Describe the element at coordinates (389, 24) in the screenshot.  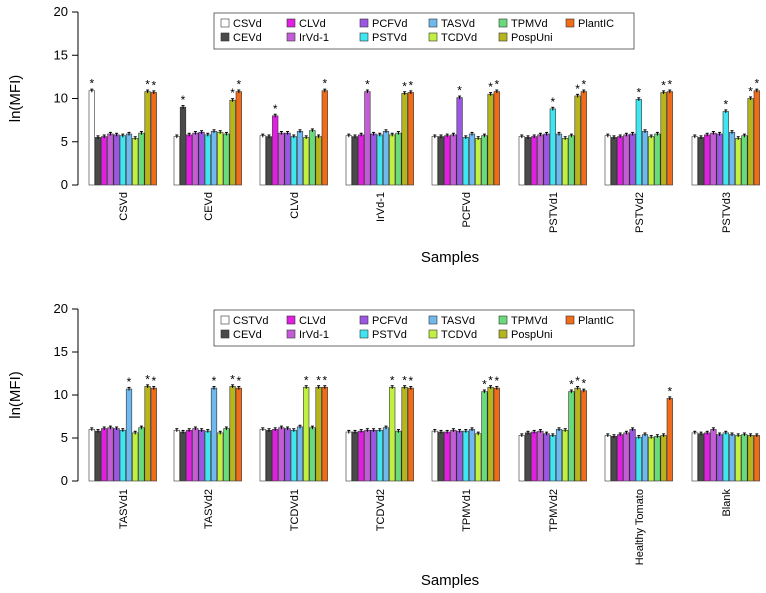
I see `legend-label: PCFVd` at that location.